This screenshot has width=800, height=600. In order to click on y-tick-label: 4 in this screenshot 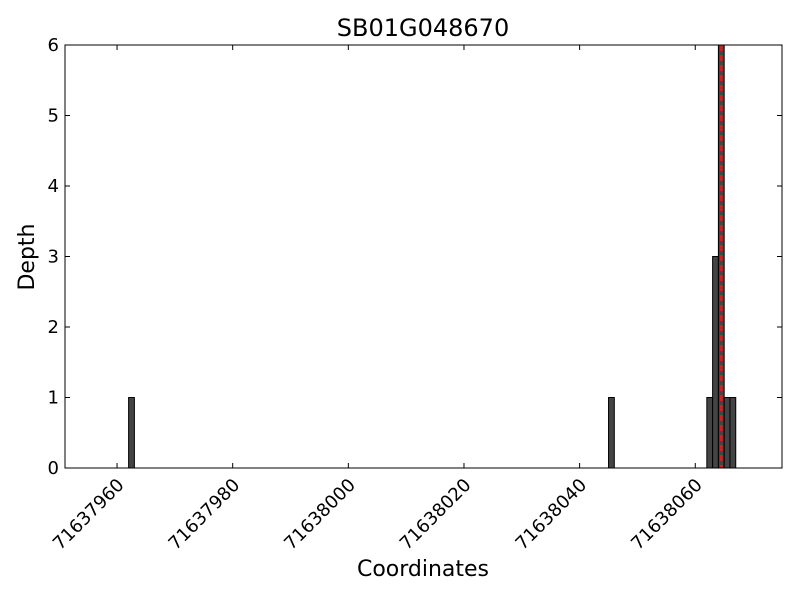, I will do `click(53, 186)`.